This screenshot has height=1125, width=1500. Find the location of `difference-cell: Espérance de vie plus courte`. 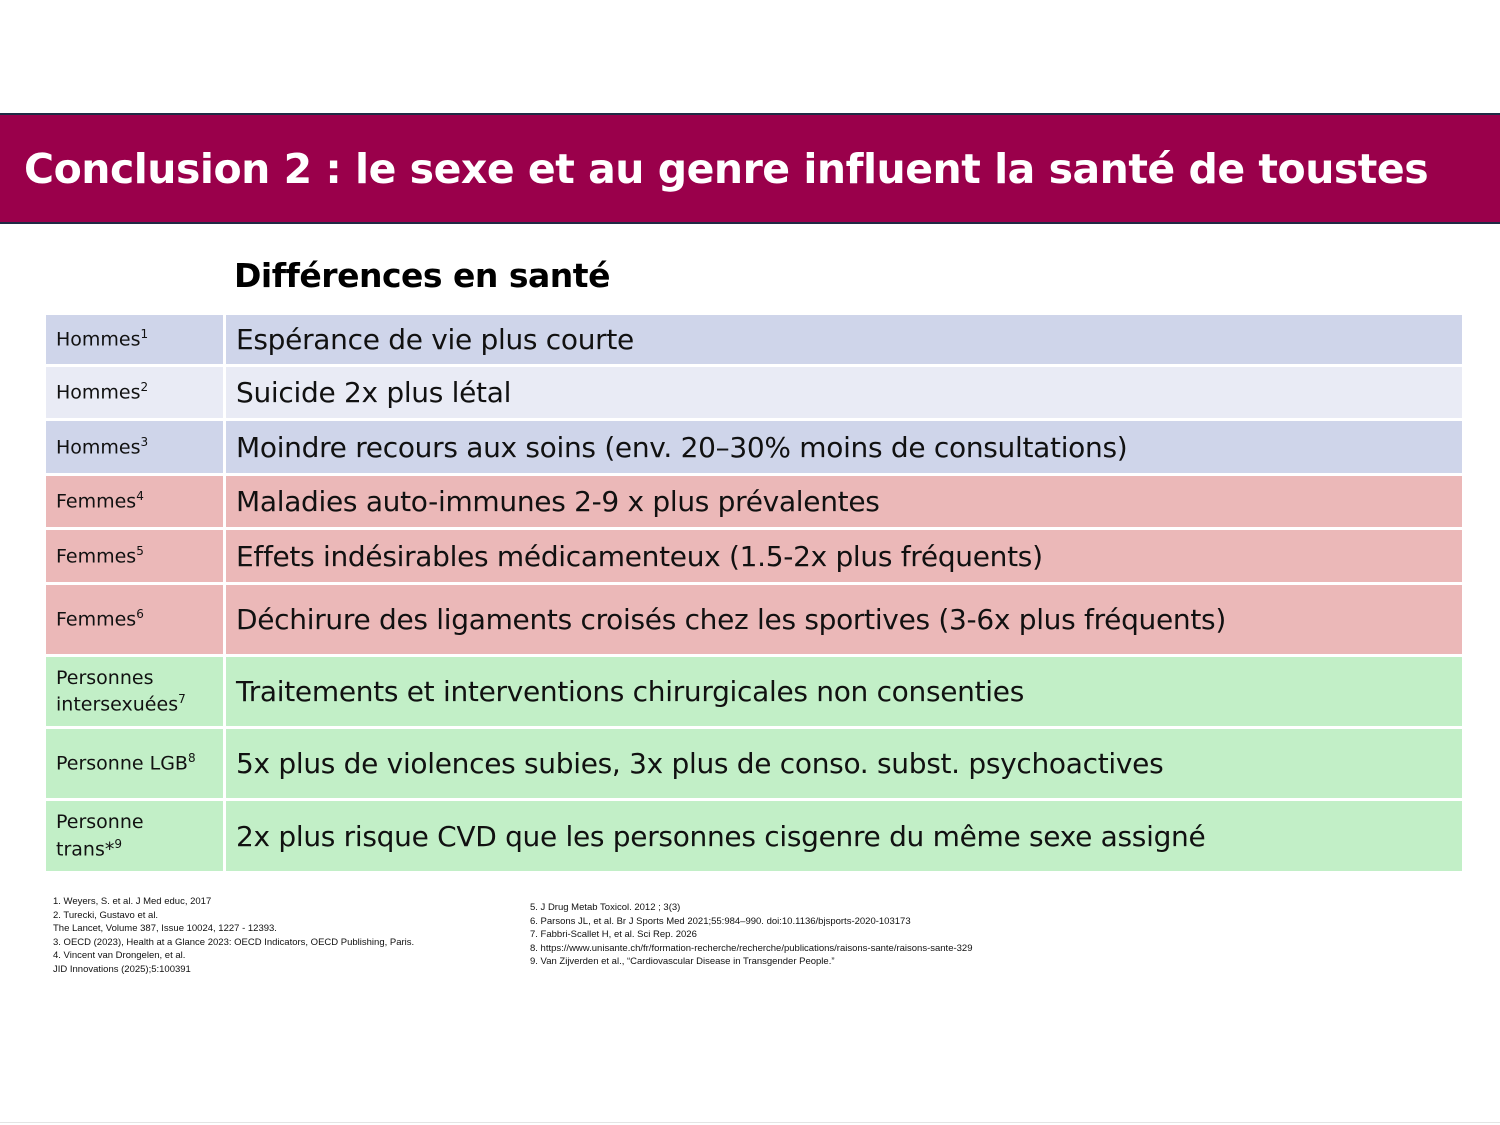

difference-cell: Espérance de vie plus courte is located at coordinates (844, 339).